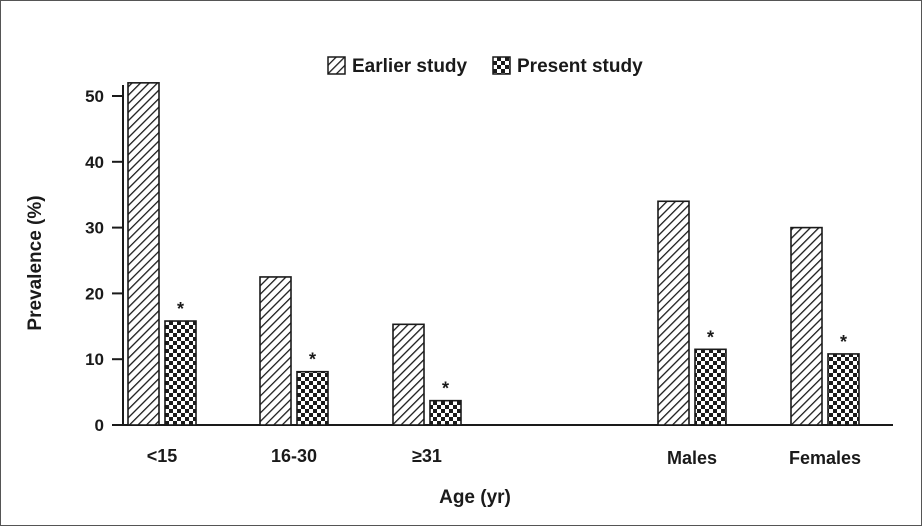 Image resolution: width=922 pixels, height=530 pixels. Describe the element at coordinates (512, 349) in the screenshot. I see `significance-markers: * * * * *` at that location.